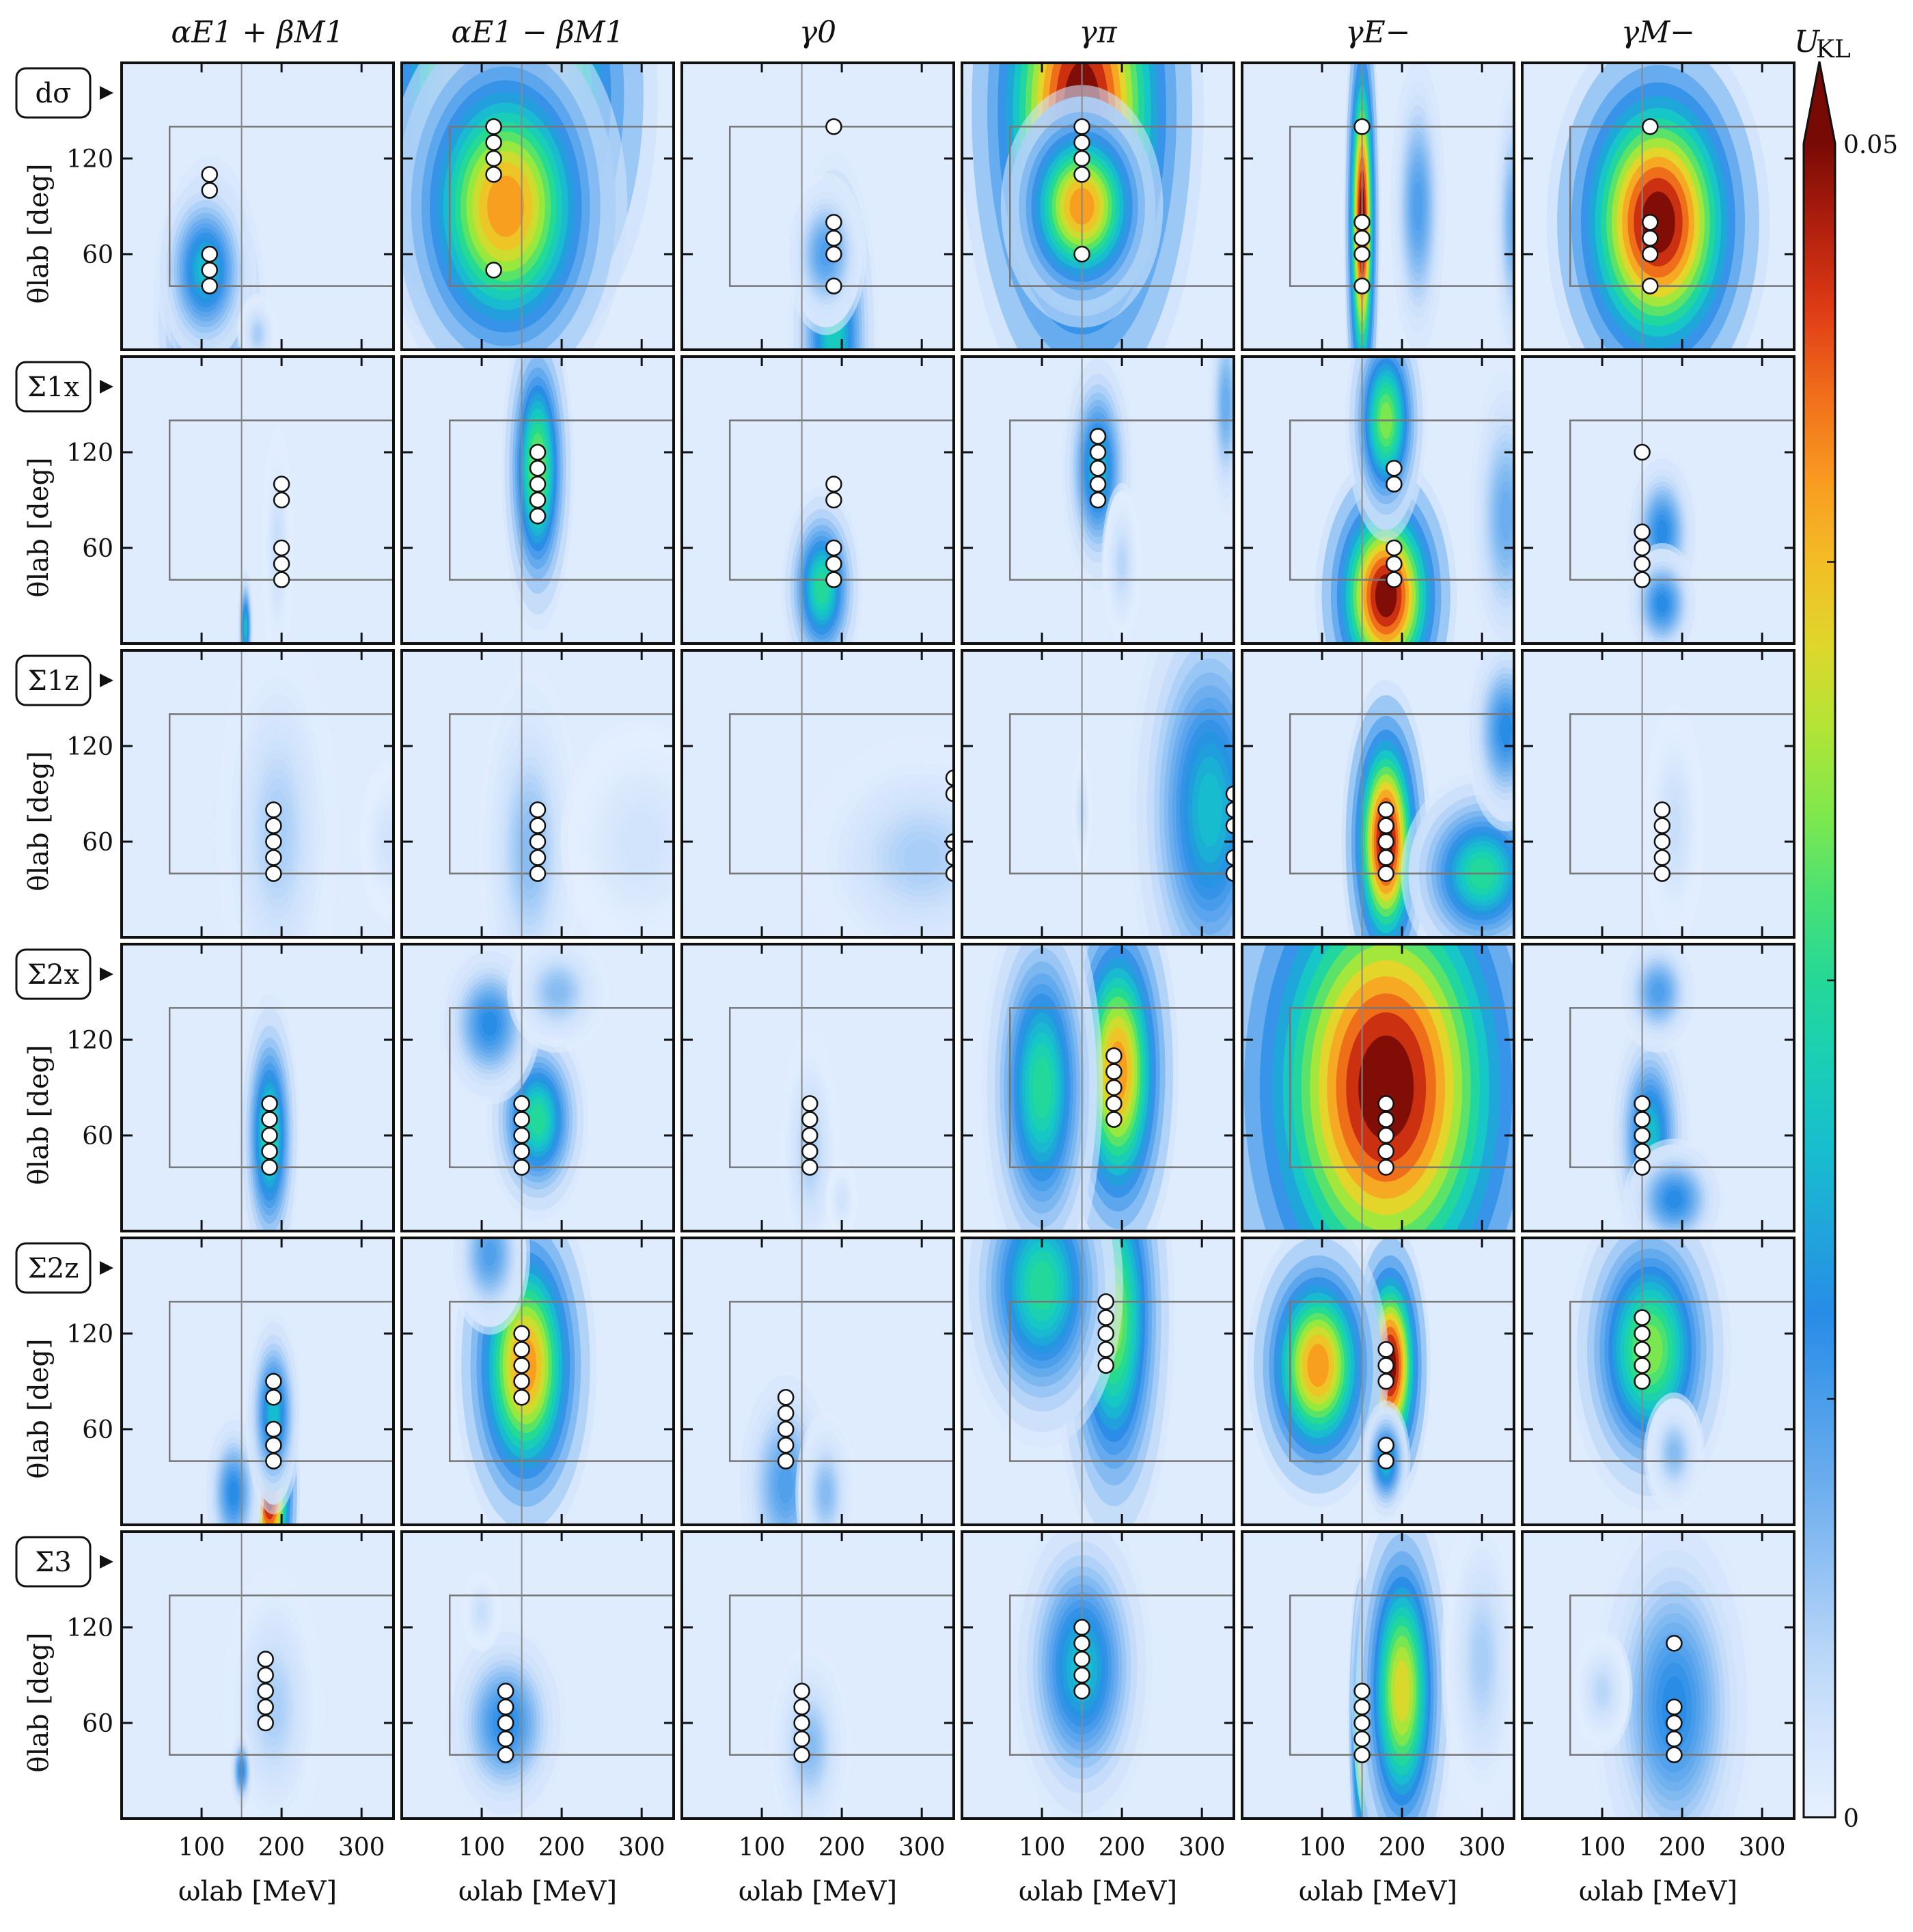 The width and height of the screenshot is (1913, 1932). What do you see at coordinates (64, 93) in the screenshot?
I see `row-label-1: dσ` at bounding box center [64, 93].